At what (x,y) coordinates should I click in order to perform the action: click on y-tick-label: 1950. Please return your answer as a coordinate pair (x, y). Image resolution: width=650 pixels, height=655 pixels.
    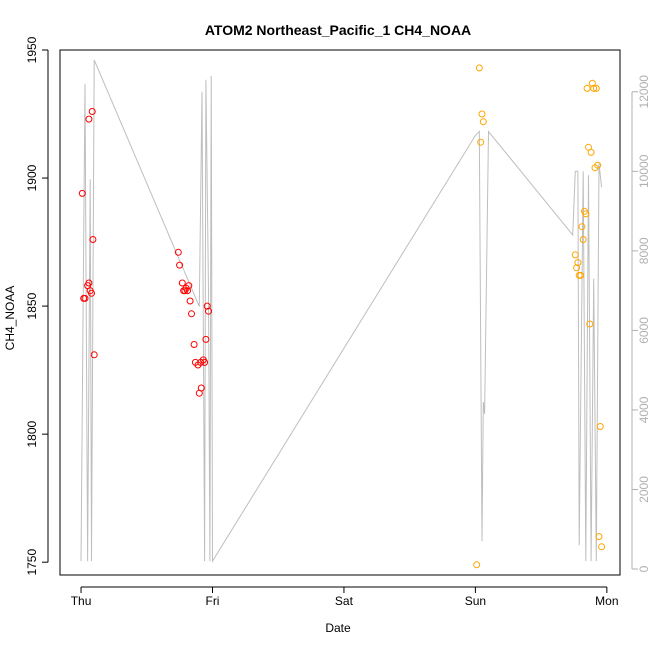
    Looking at the image, I should click on (32, 49).